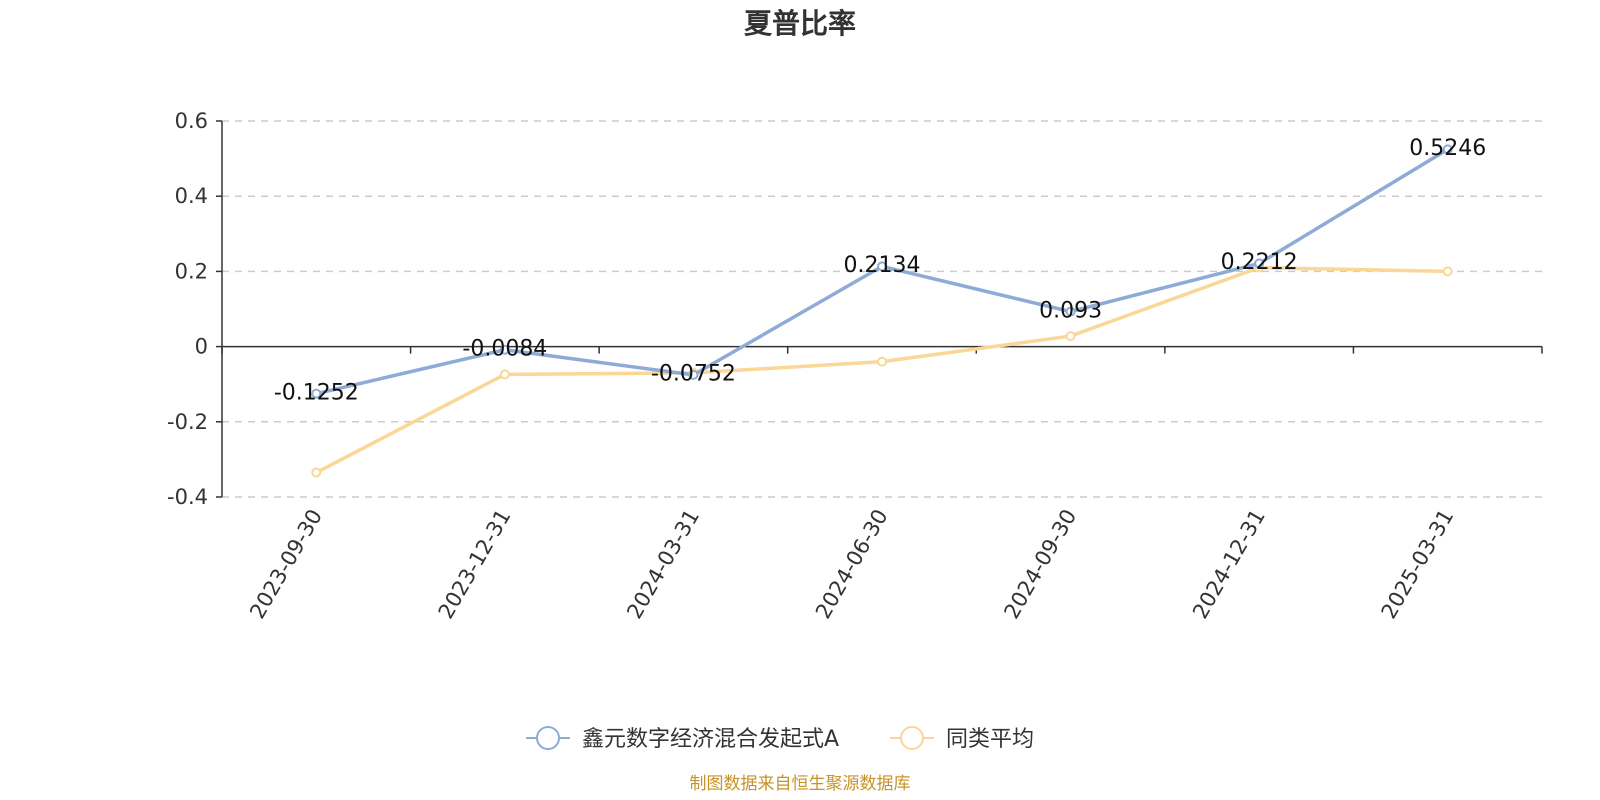 The image size is (1600, 800). I want to click on legend: 鑫元数字经济混合发起式A 同类平均, so click(780, 739).